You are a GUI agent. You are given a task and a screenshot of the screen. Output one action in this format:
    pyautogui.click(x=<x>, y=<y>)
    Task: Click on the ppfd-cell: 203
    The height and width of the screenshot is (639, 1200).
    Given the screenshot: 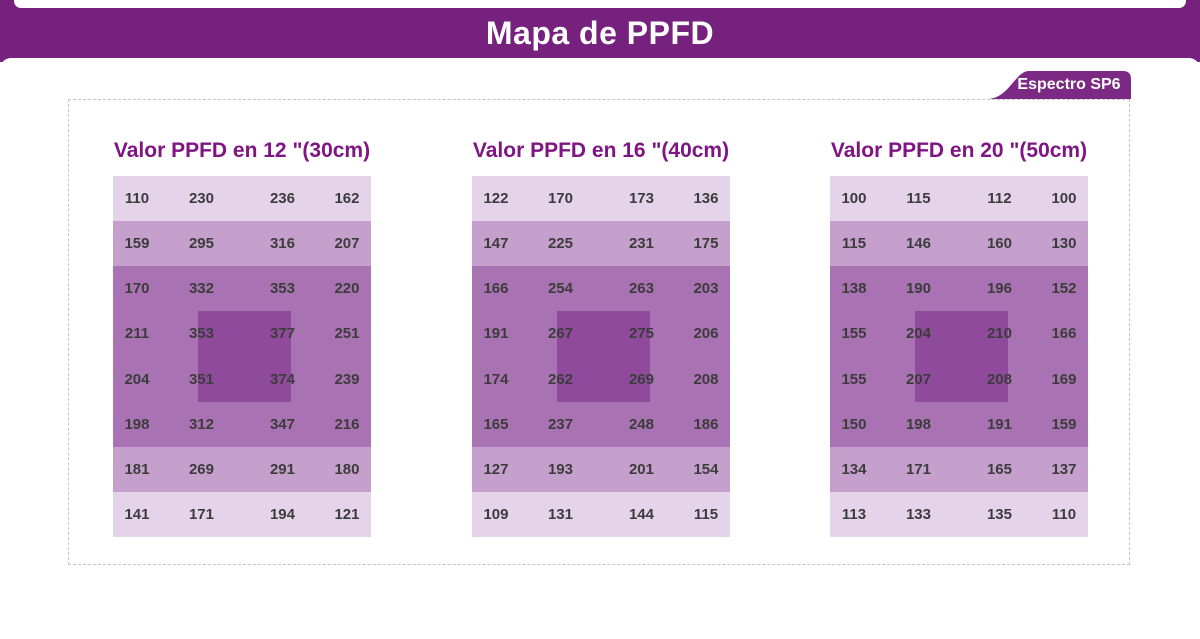 What is the action you would take?
    pyautogui.click(x=706, y=289)
    